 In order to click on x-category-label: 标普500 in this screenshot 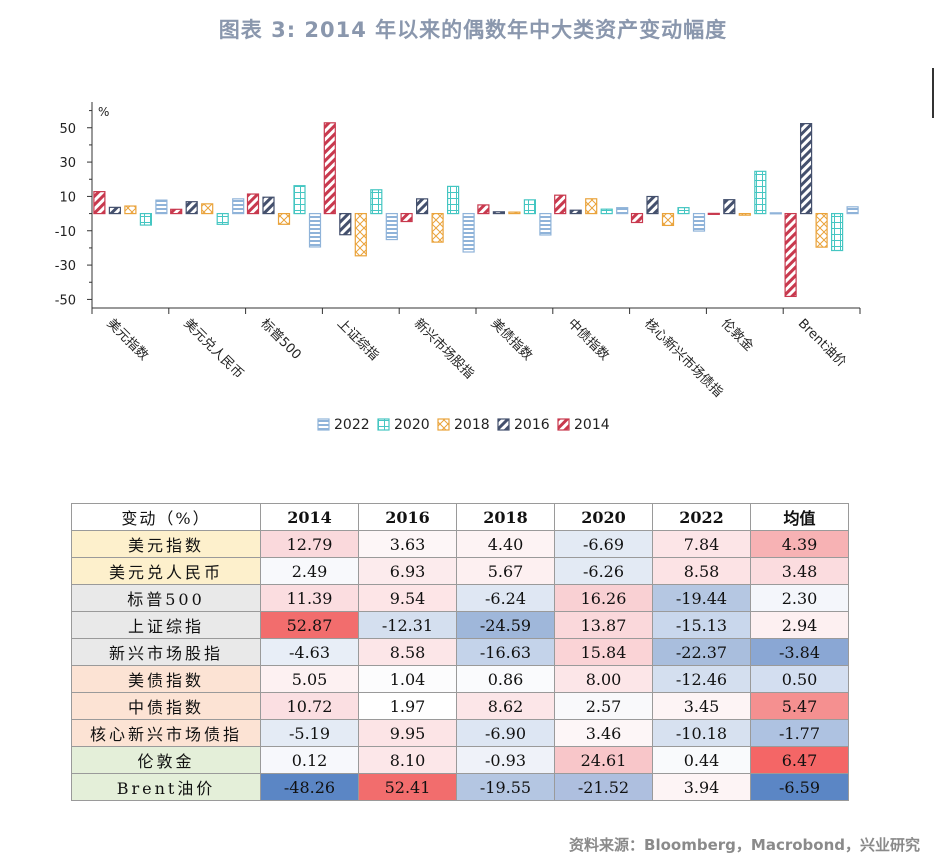, I will do `click(280, 339)`.